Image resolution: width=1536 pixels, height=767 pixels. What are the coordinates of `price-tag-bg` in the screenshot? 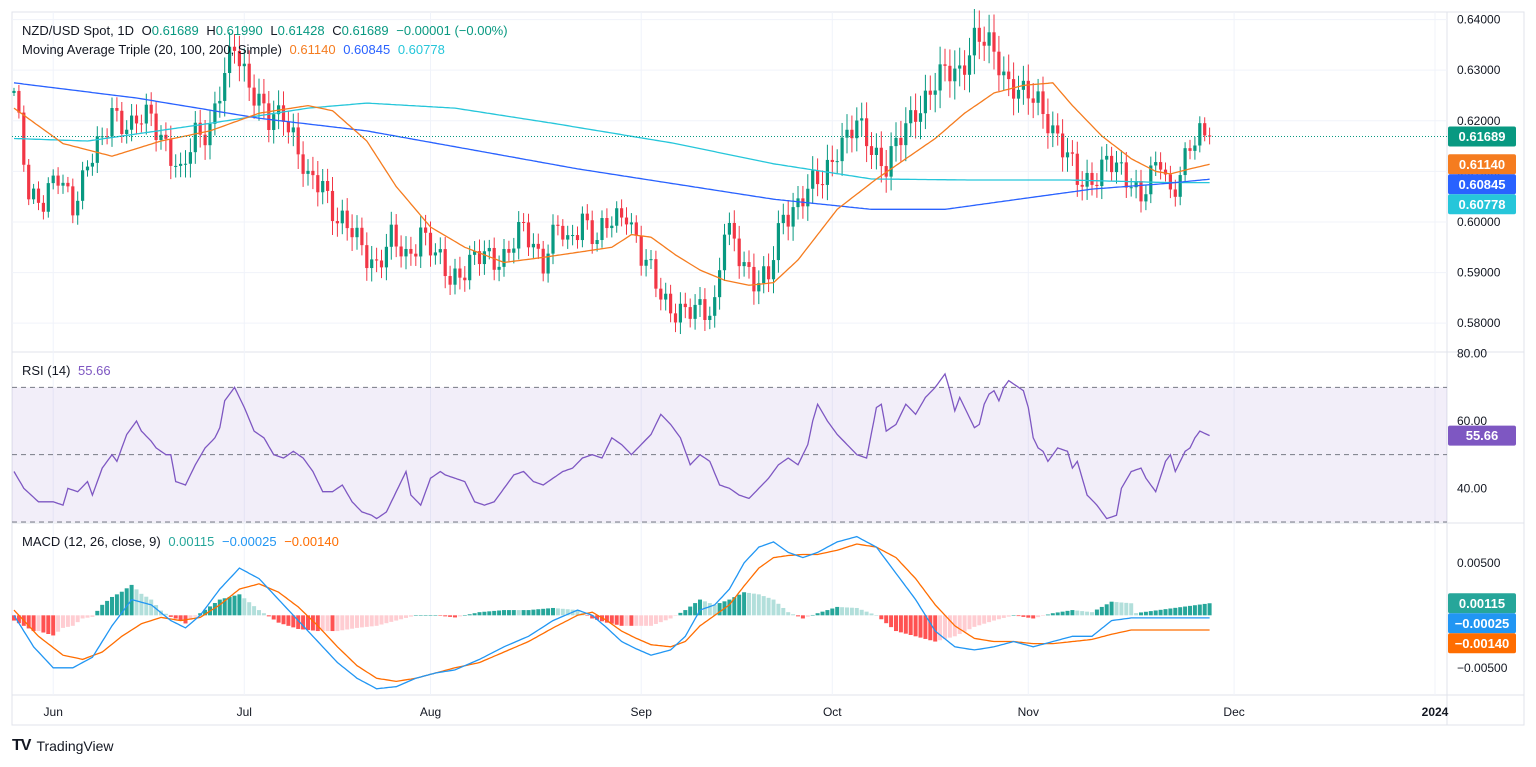 It's located at (1482, 184).